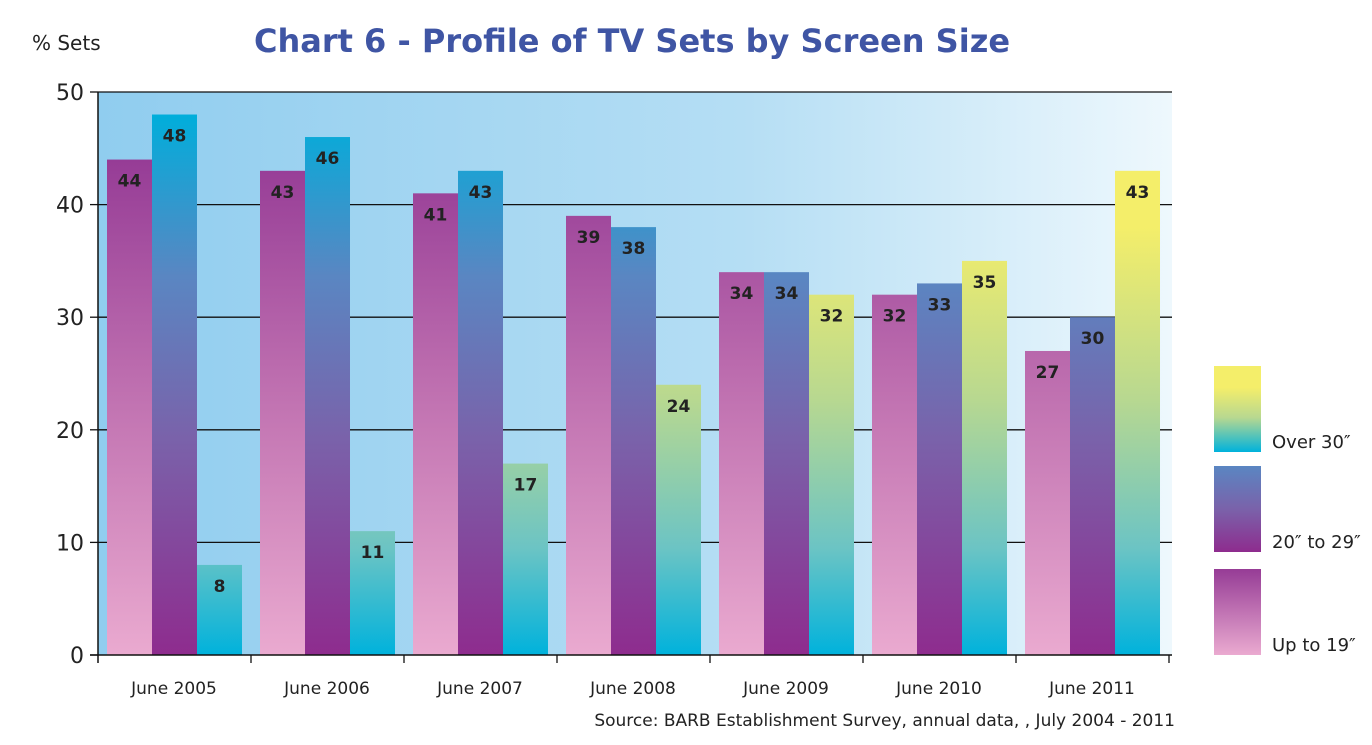 This screenshot has height=745, width=1372. I want to click on data-label: 33, so click(940, 305).